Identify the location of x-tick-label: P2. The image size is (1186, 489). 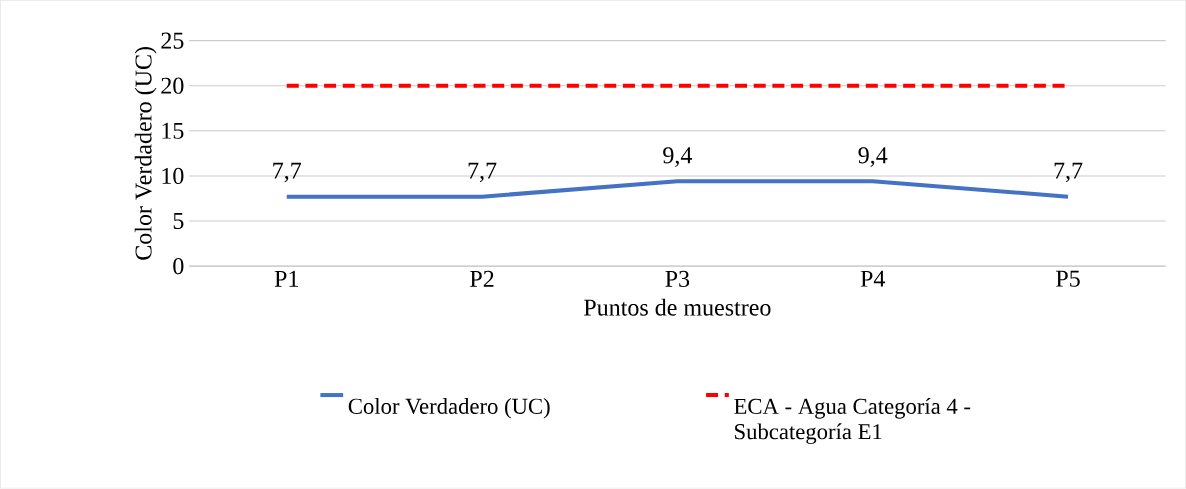
(482, 279).